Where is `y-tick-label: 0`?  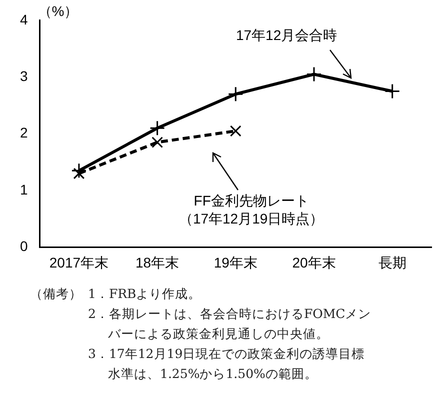
y-tick-label: 0 is located at coordinates (24, 246).